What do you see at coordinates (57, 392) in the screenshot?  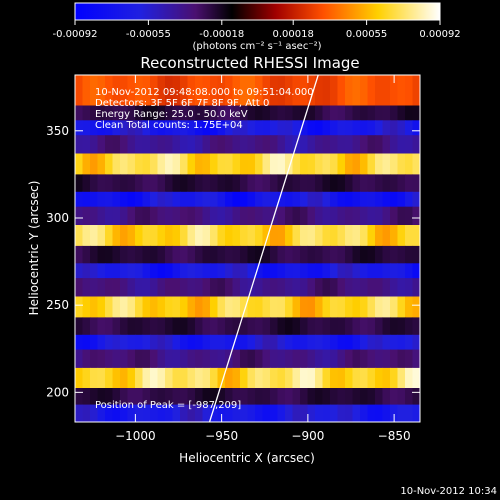 I see `y-tick-label: 200` at bounding box center [57, 392].